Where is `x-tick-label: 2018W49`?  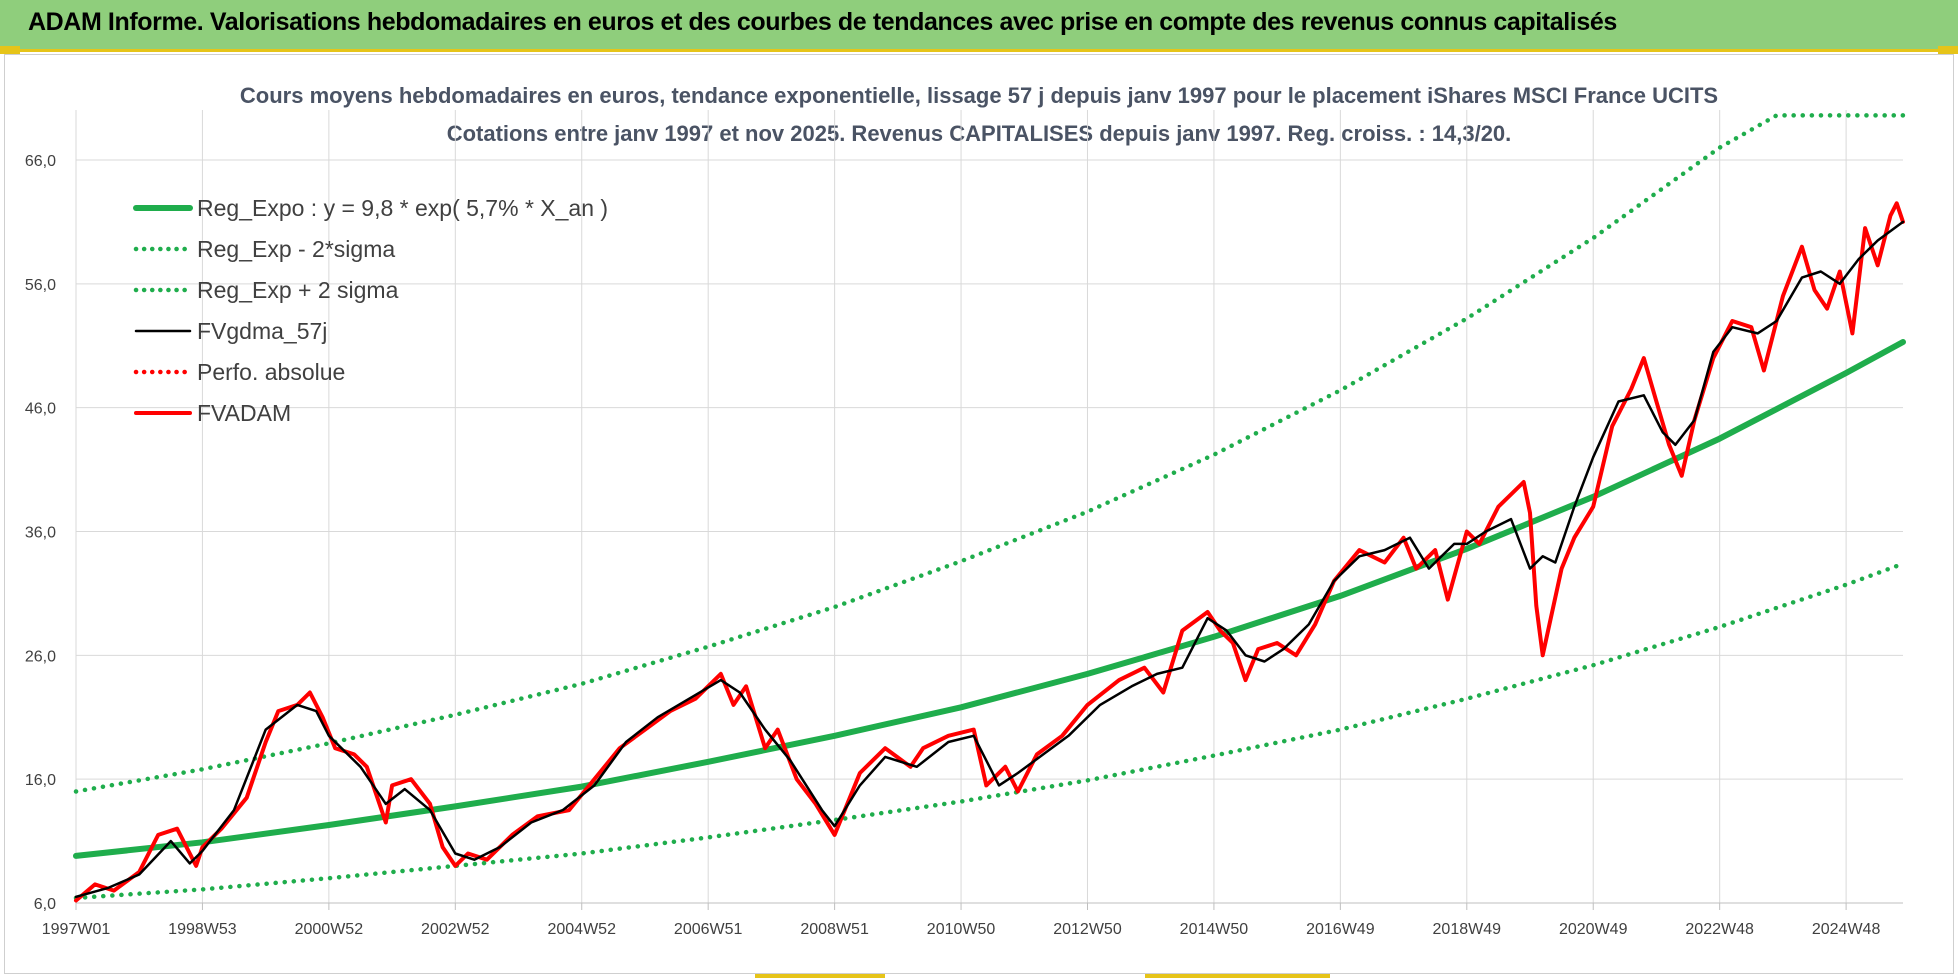
x-tick-label: 2018W49 is located at coordinates (1467, 929).